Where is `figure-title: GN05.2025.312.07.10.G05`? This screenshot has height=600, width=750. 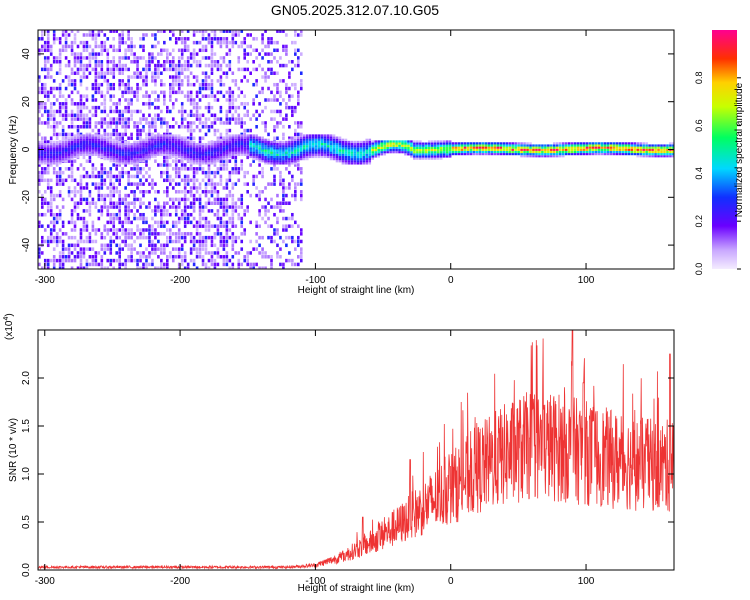 figure-title: GN05.2025.312.07.10.G05 is located at coordinates (355, 10).